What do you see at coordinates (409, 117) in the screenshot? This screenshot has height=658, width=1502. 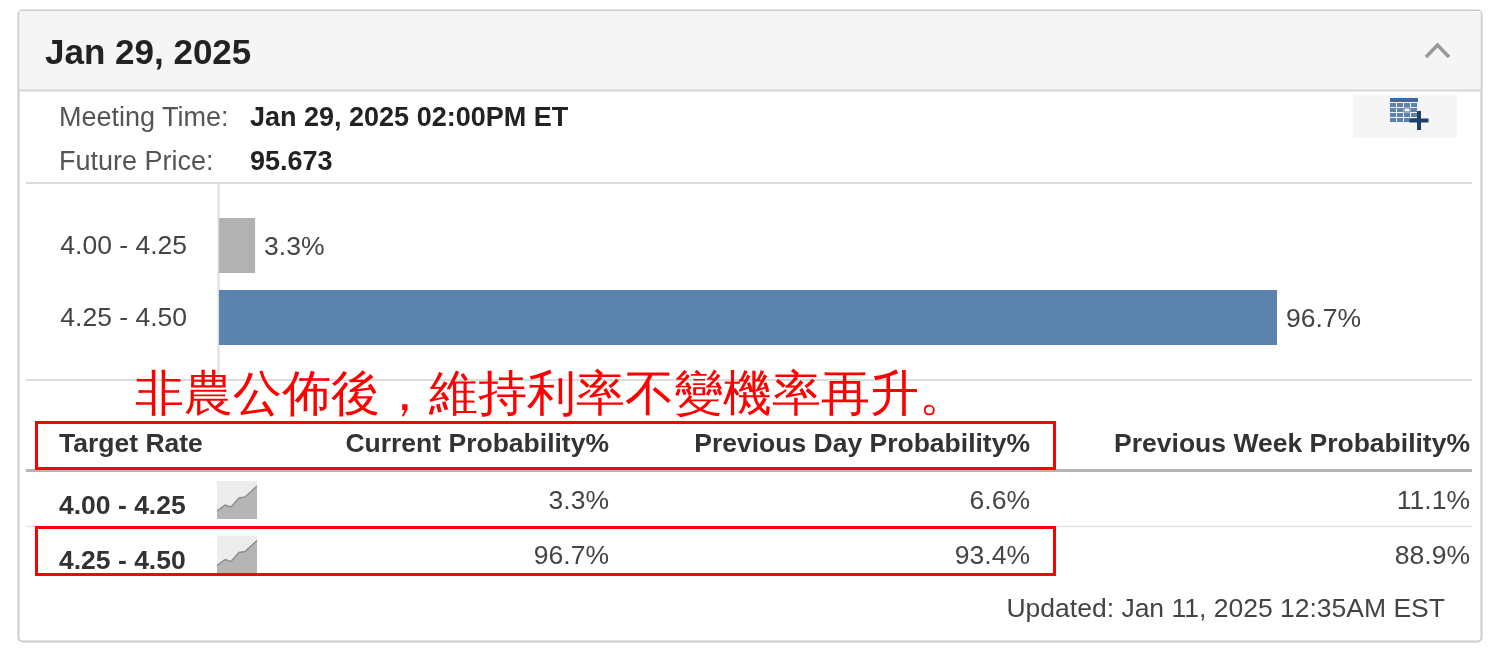 I see `text: Jan 29, 2025 02:00PM ET` at bounding box center [409, 117].